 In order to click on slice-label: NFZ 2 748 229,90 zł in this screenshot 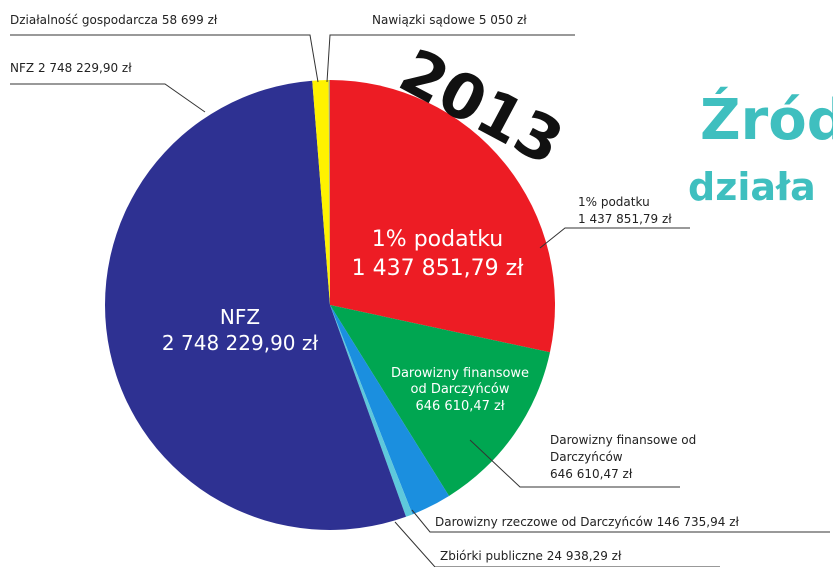, I will do `click(240, 330)`.